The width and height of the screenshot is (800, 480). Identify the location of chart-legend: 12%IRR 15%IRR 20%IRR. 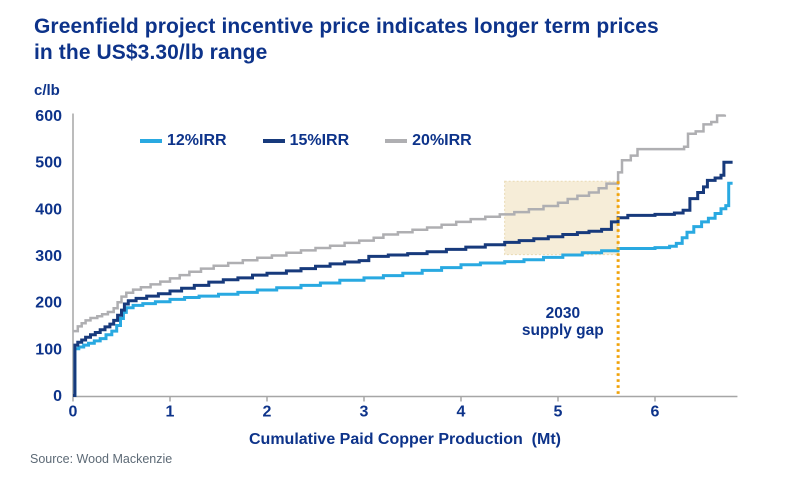
(306, 141).